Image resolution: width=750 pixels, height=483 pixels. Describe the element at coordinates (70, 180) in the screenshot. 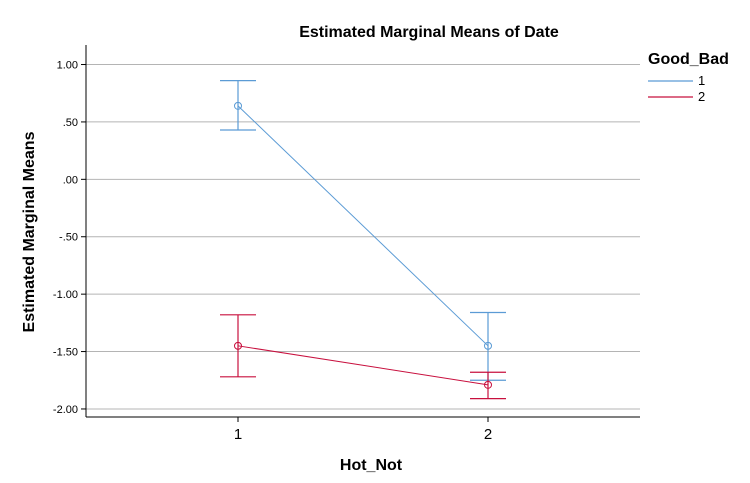

I see `y-tick-label: .00` at that location.